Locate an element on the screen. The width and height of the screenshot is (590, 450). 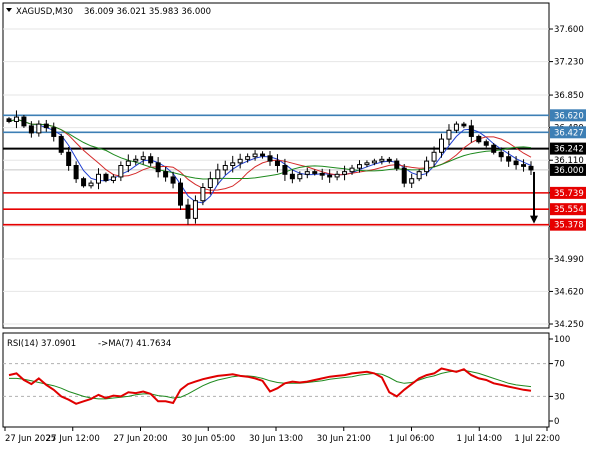
level-tag-36.427: 36.427 is located at coordinates (569, 133).